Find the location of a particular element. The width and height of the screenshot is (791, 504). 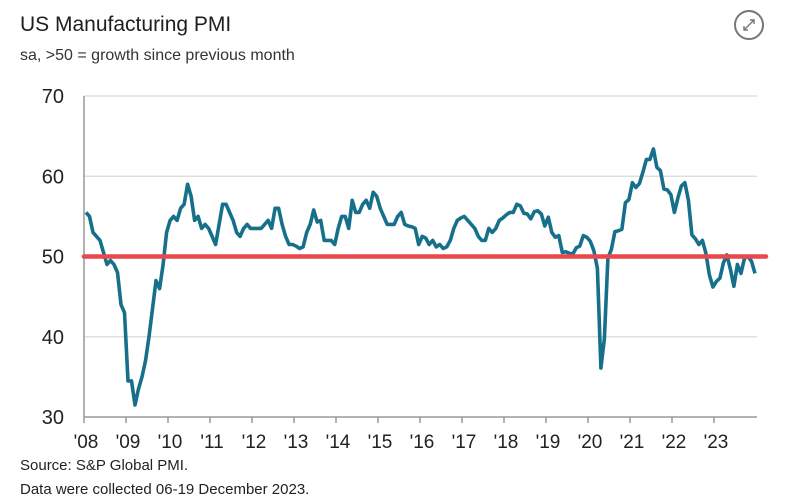

collection-note: Data were collected 06-19 December 2023. is located at coordinates (165, 489).